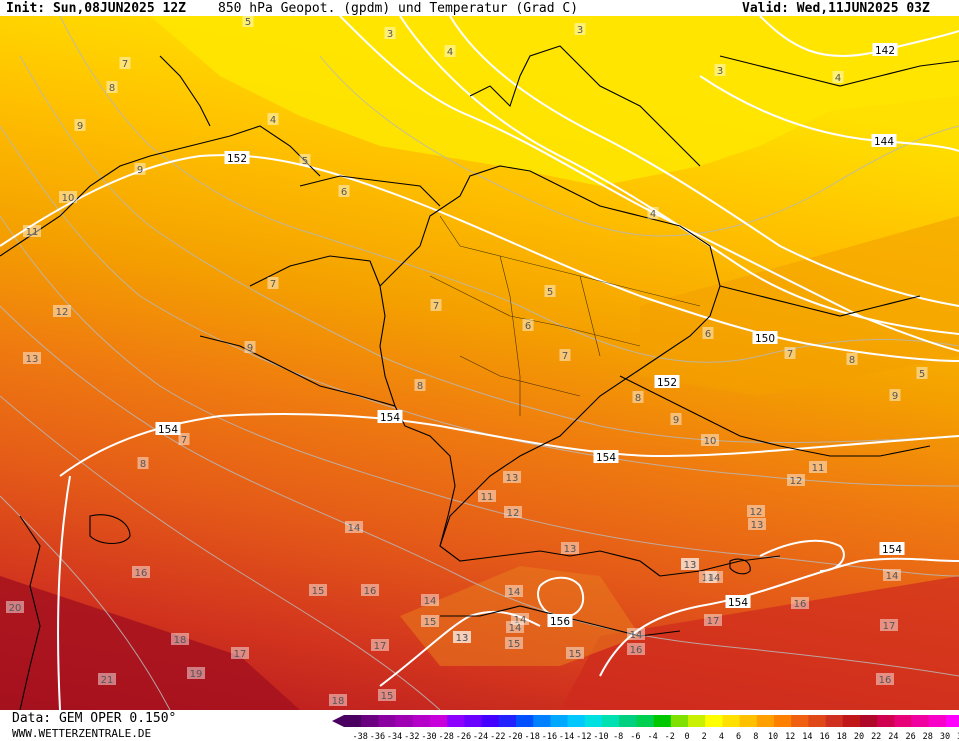  What do you see at coordinates (450, 52) in the screenshot?
I see `svg-text: 4` at bounding box center [450, 52].